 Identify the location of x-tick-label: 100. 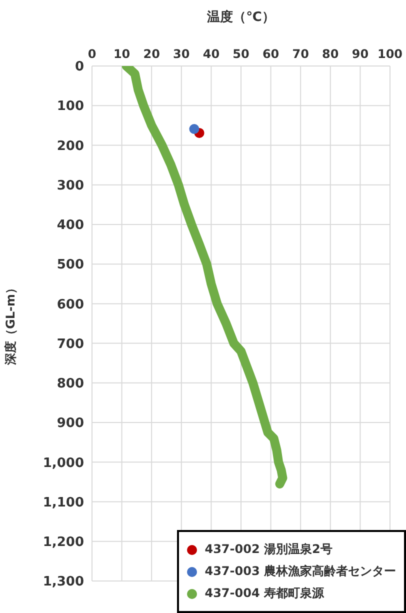
(390, 54).